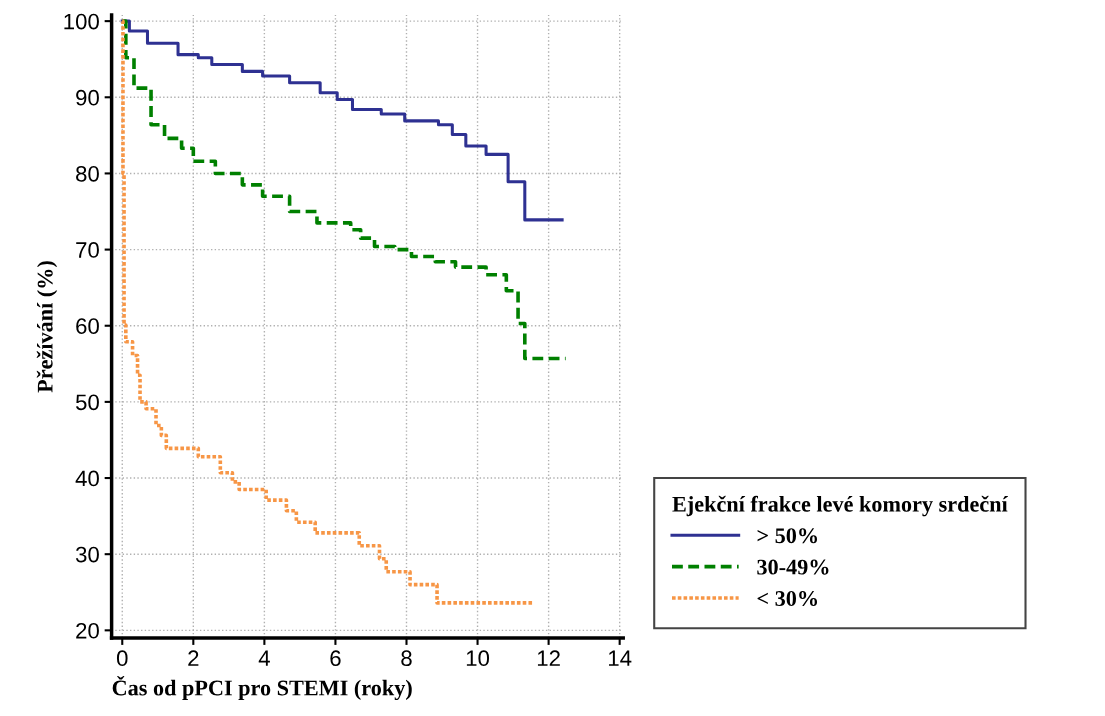 The width and height of the screenshot is (1105, 716). Describe the element at coordinates (87, 173) in the screenshot. I see `y-tick-label: 80` at that location.